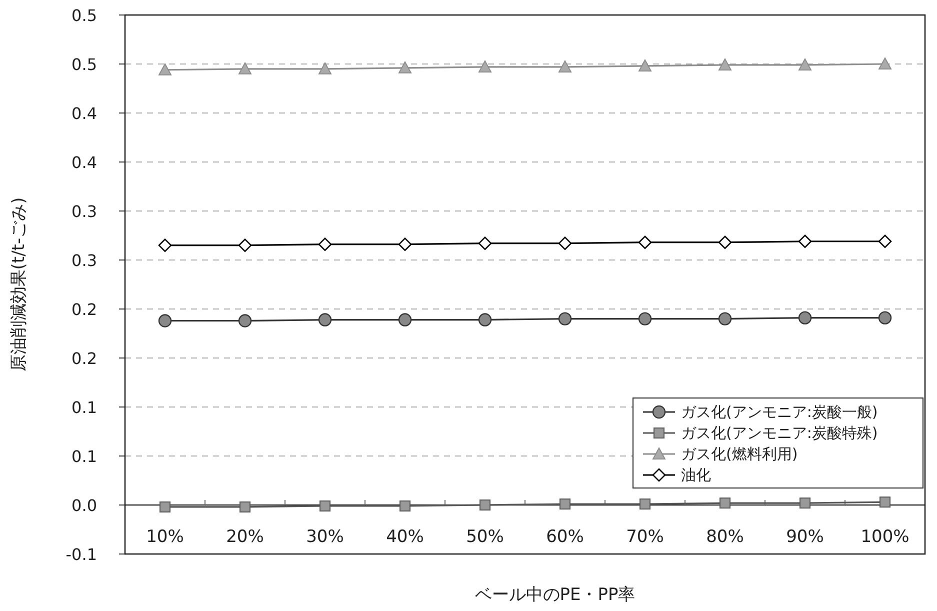 The image size is (937, 611). I want to click on x-tick-label: 20%, so click(245, 537).